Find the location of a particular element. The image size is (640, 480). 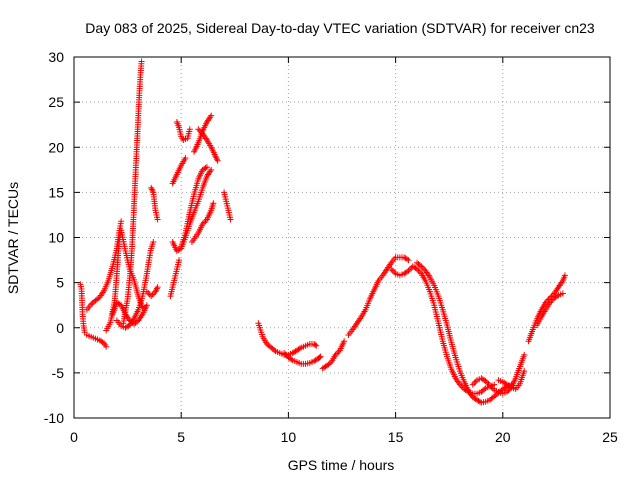

y-tick-labels: -10 -5 0 5 10 15 20 25 30 is located at coordinates (54, 237).